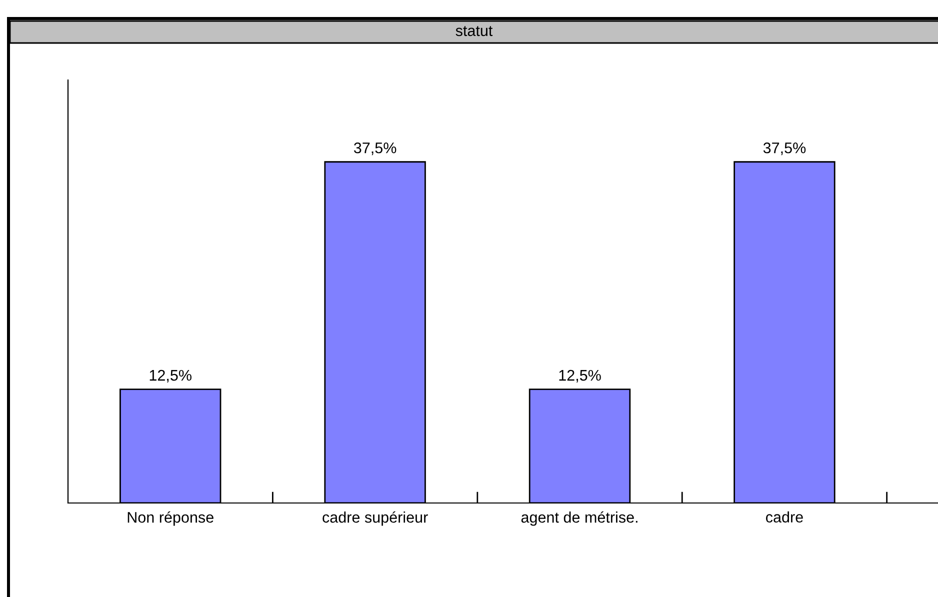 Image resolution: width=938 pixels, height=597 pixels. What do you see at coordinates (171, 518) in the screenshot?
I see `x-tick-label: Non réponse` at bounding box center [171, 518].